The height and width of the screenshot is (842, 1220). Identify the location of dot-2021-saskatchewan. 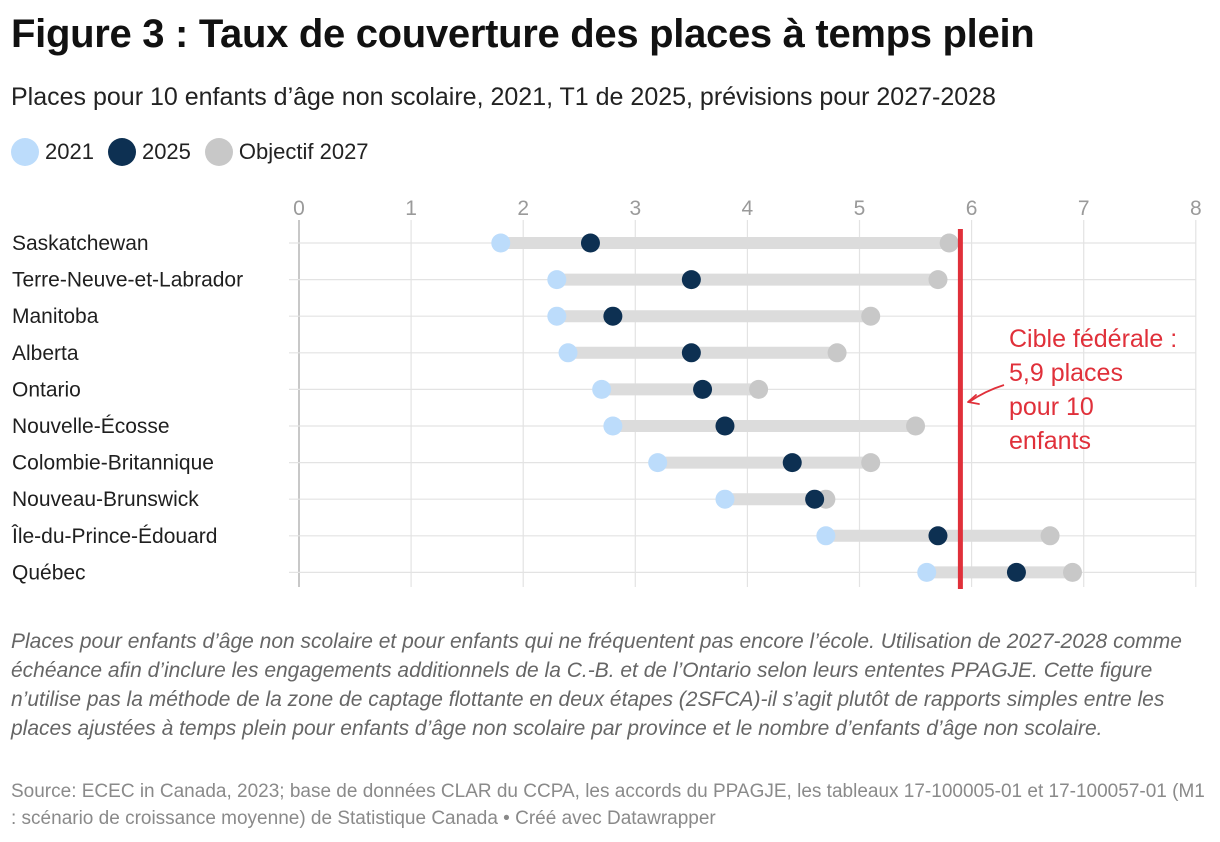
(501, 243).